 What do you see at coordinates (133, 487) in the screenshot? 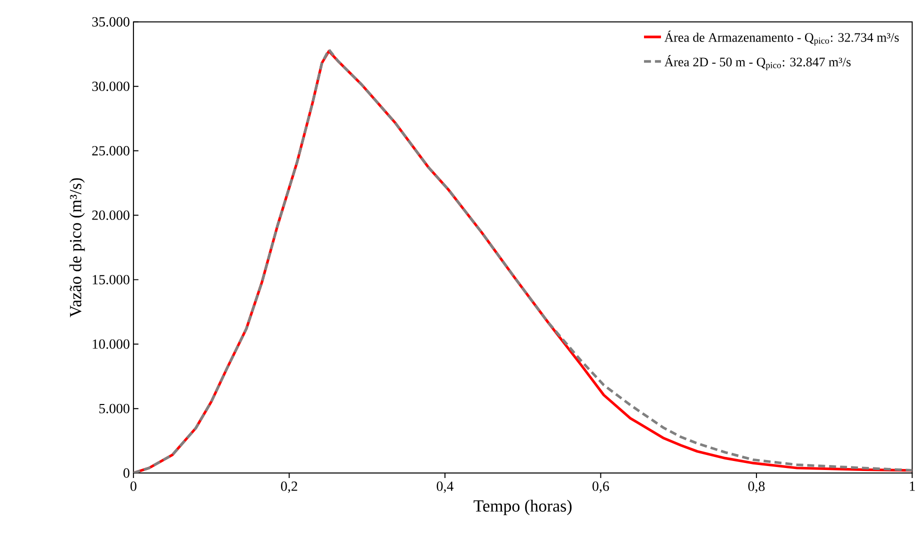
I see `x-tick-label: 0` at bounding box center [133, 487].